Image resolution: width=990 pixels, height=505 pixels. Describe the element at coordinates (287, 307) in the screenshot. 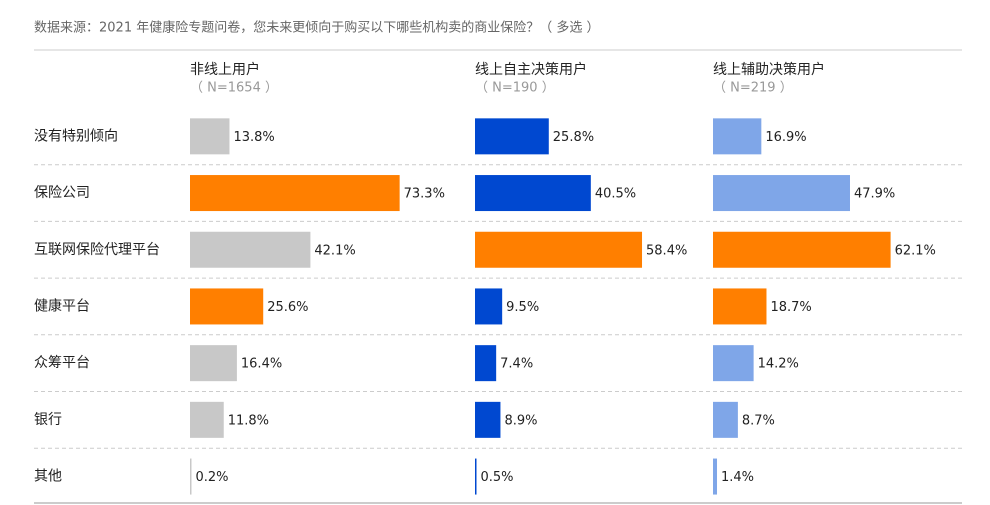

I see `value-label: 25.6%` at that location.